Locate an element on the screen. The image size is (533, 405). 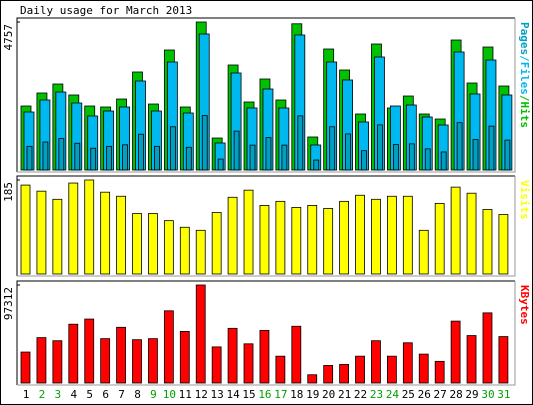
y-tick-label: 4757 is located at coordinates (8, 37).